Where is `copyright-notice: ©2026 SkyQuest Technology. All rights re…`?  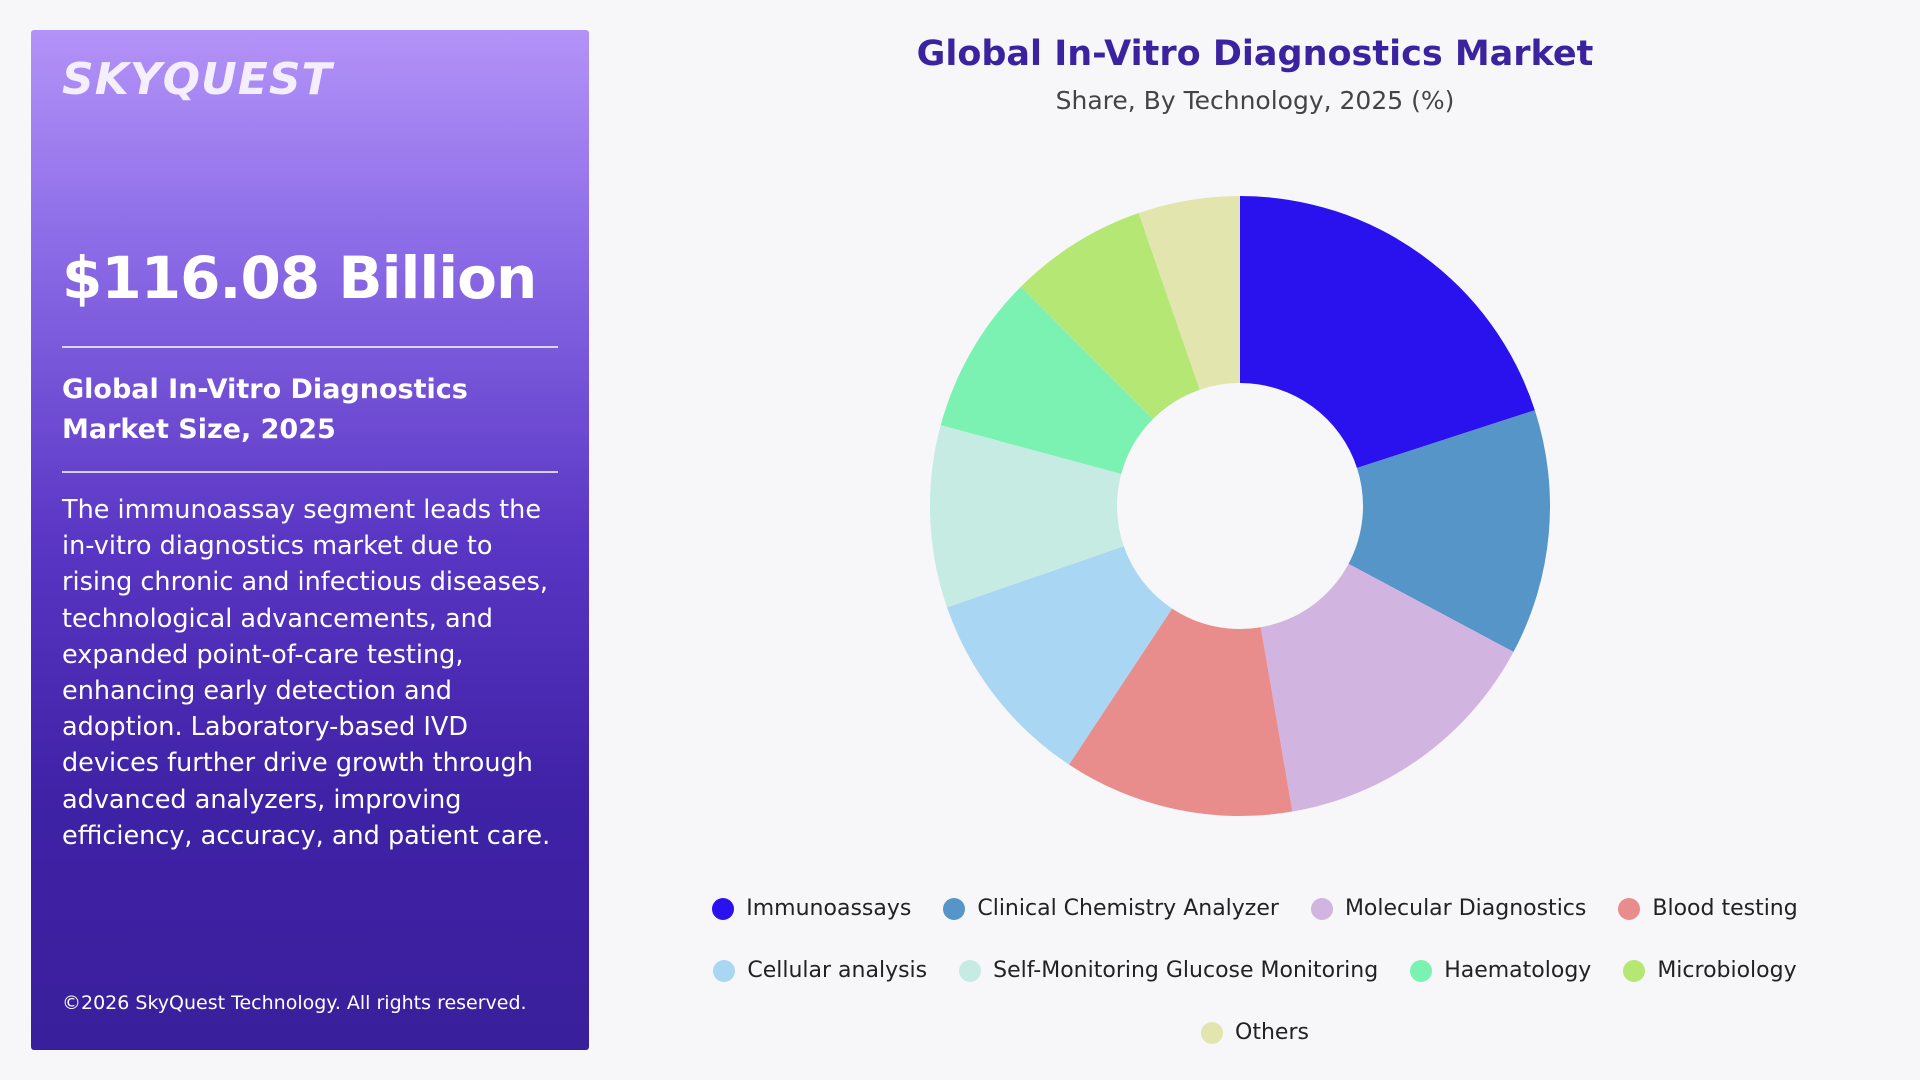
copyright-notice: ©2026 SkyQuest Technology. All rights re… is located at coordinates (294, 1003).